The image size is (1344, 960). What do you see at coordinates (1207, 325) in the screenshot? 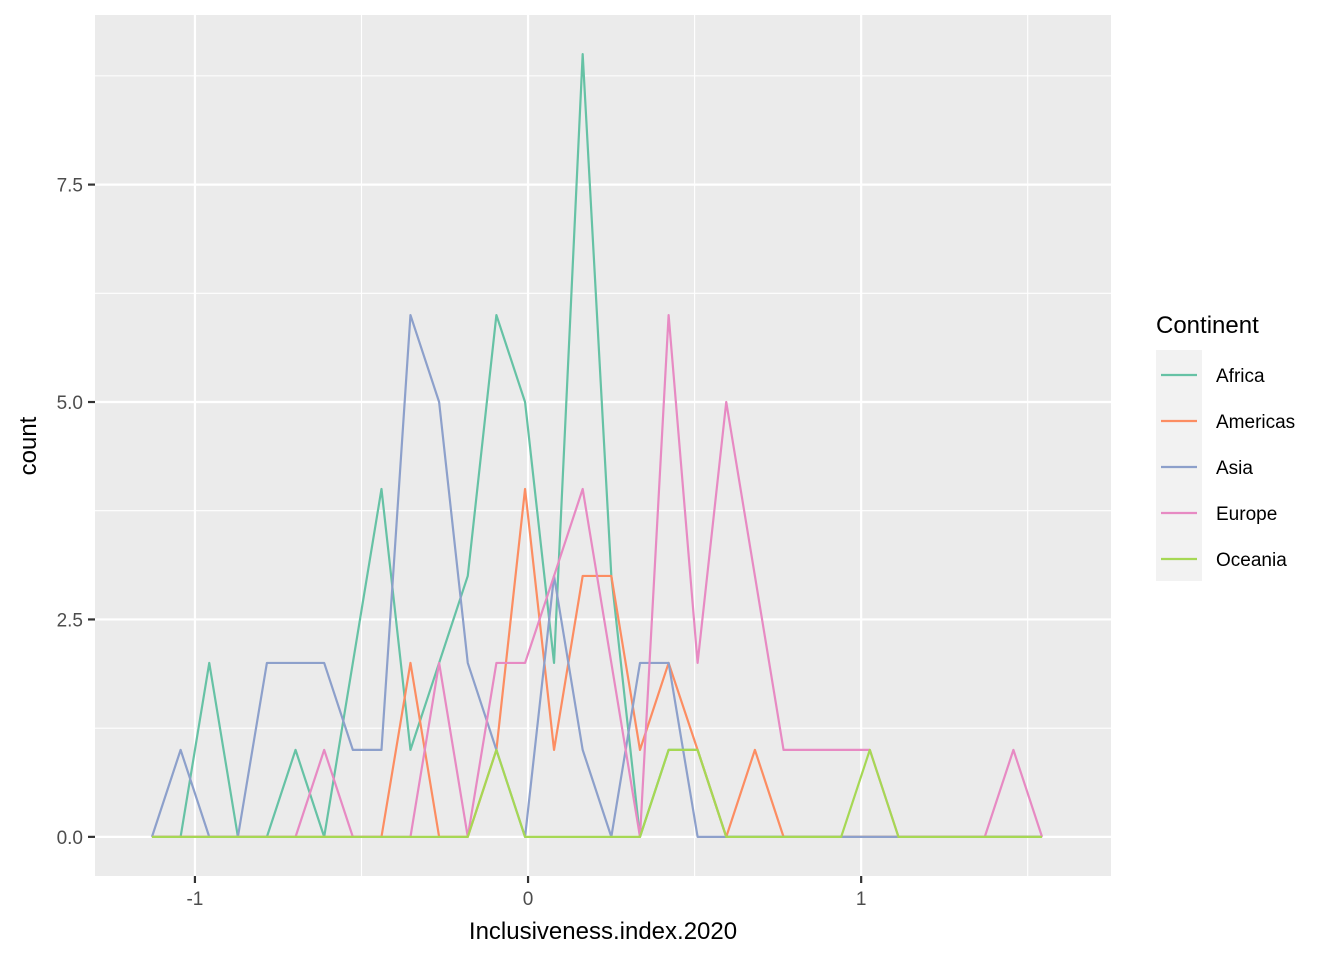
I see `legend-title: Continent` at bounding box center [1207, 325].